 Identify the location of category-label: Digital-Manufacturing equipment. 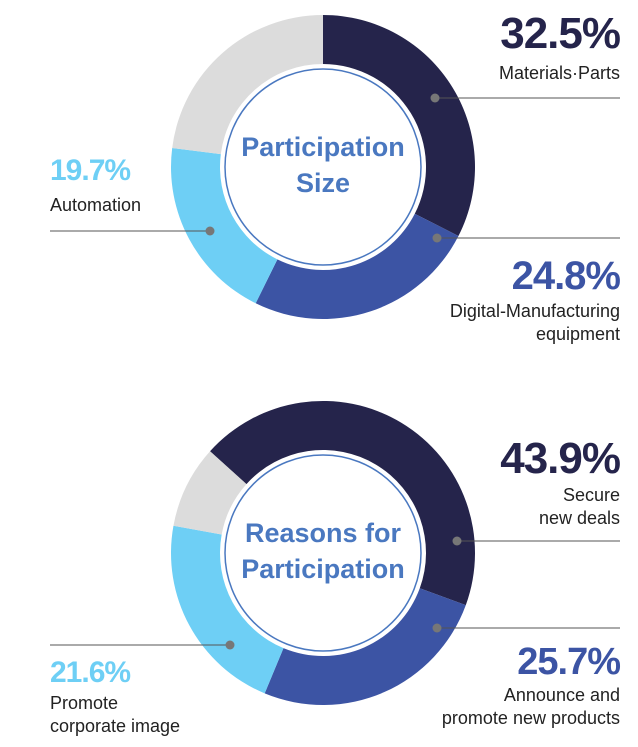
(534, 323).